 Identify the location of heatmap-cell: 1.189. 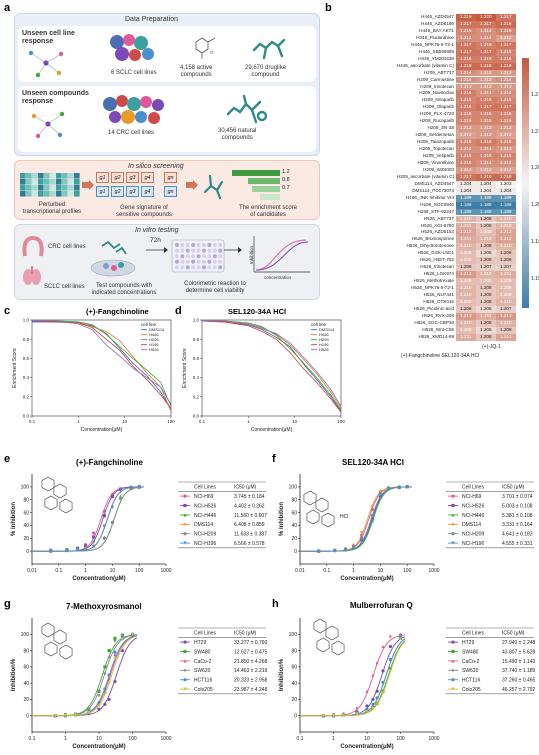
(506, 212).